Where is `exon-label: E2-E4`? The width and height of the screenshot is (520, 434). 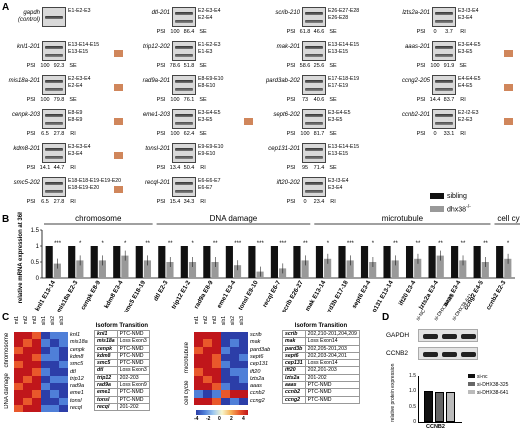
exon-label: E2-E4 is located at coordinates (205, 18).